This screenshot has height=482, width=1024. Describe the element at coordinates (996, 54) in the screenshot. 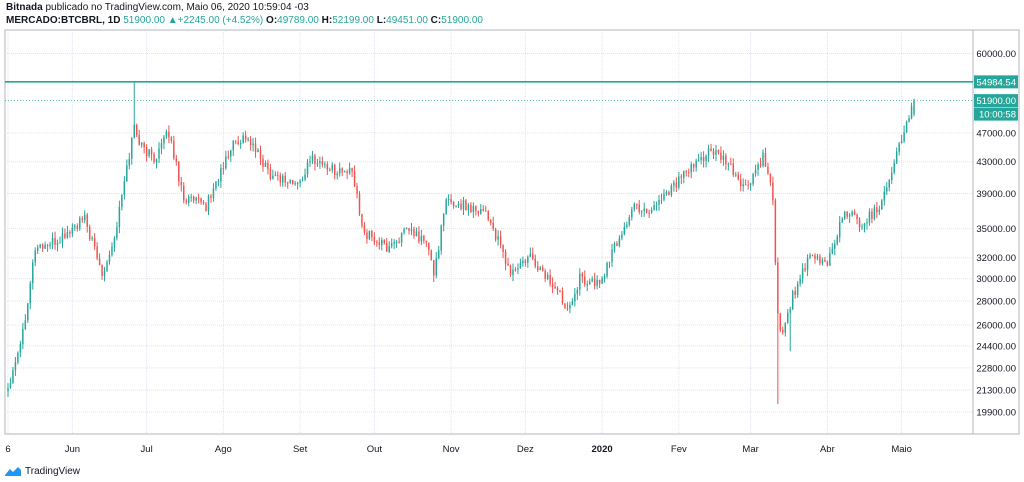

I see `y-tick-label: 60000.00` at that location.